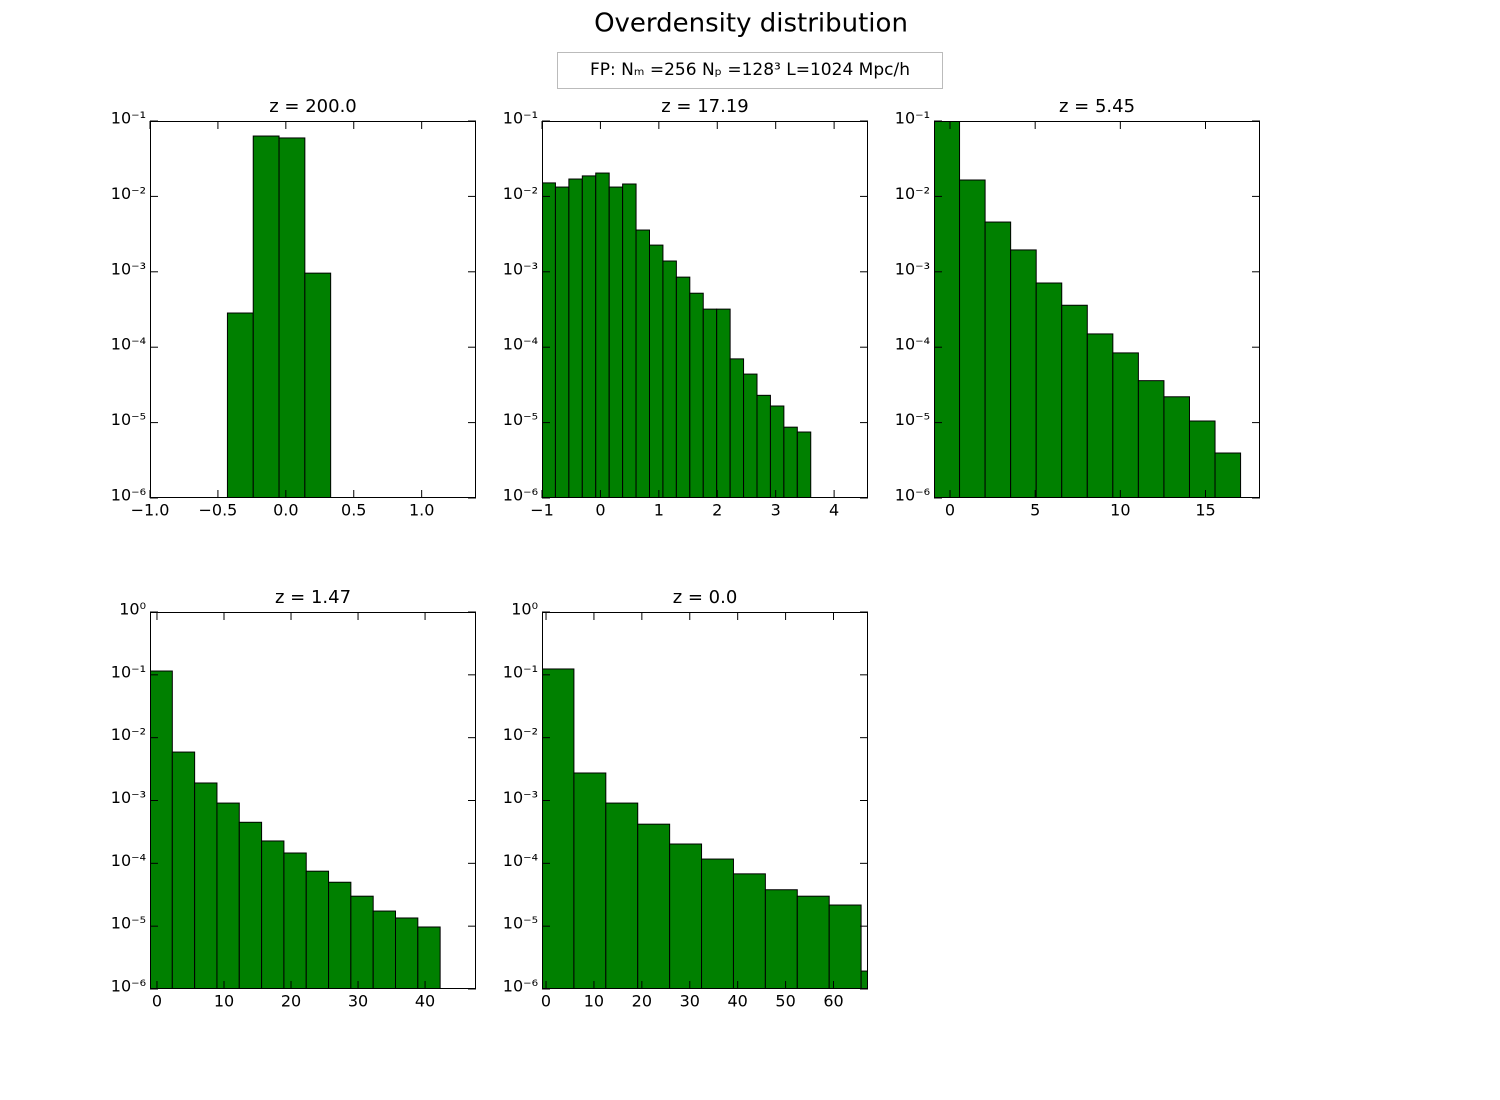 The height and width of the screenshot is (1100, 1500). I want to click on x-tick-label: −0.5, so click(217, 510).